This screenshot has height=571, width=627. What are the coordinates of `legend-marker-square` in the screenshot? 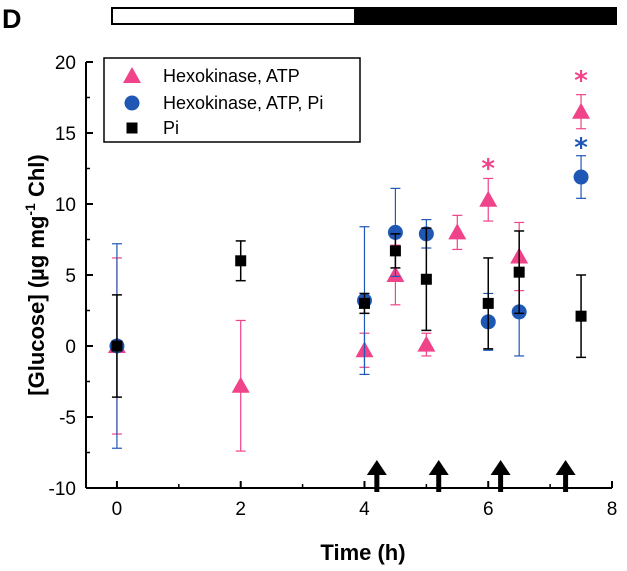 It's located at (132, 128).